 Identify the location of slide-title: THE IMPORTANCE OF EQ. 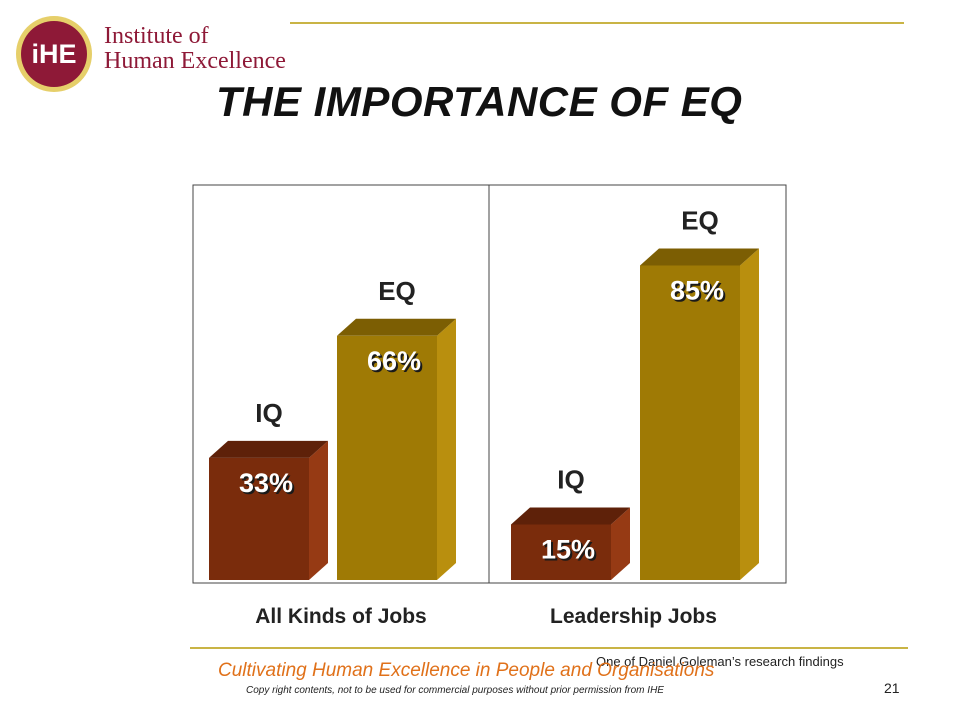
(479, 101).